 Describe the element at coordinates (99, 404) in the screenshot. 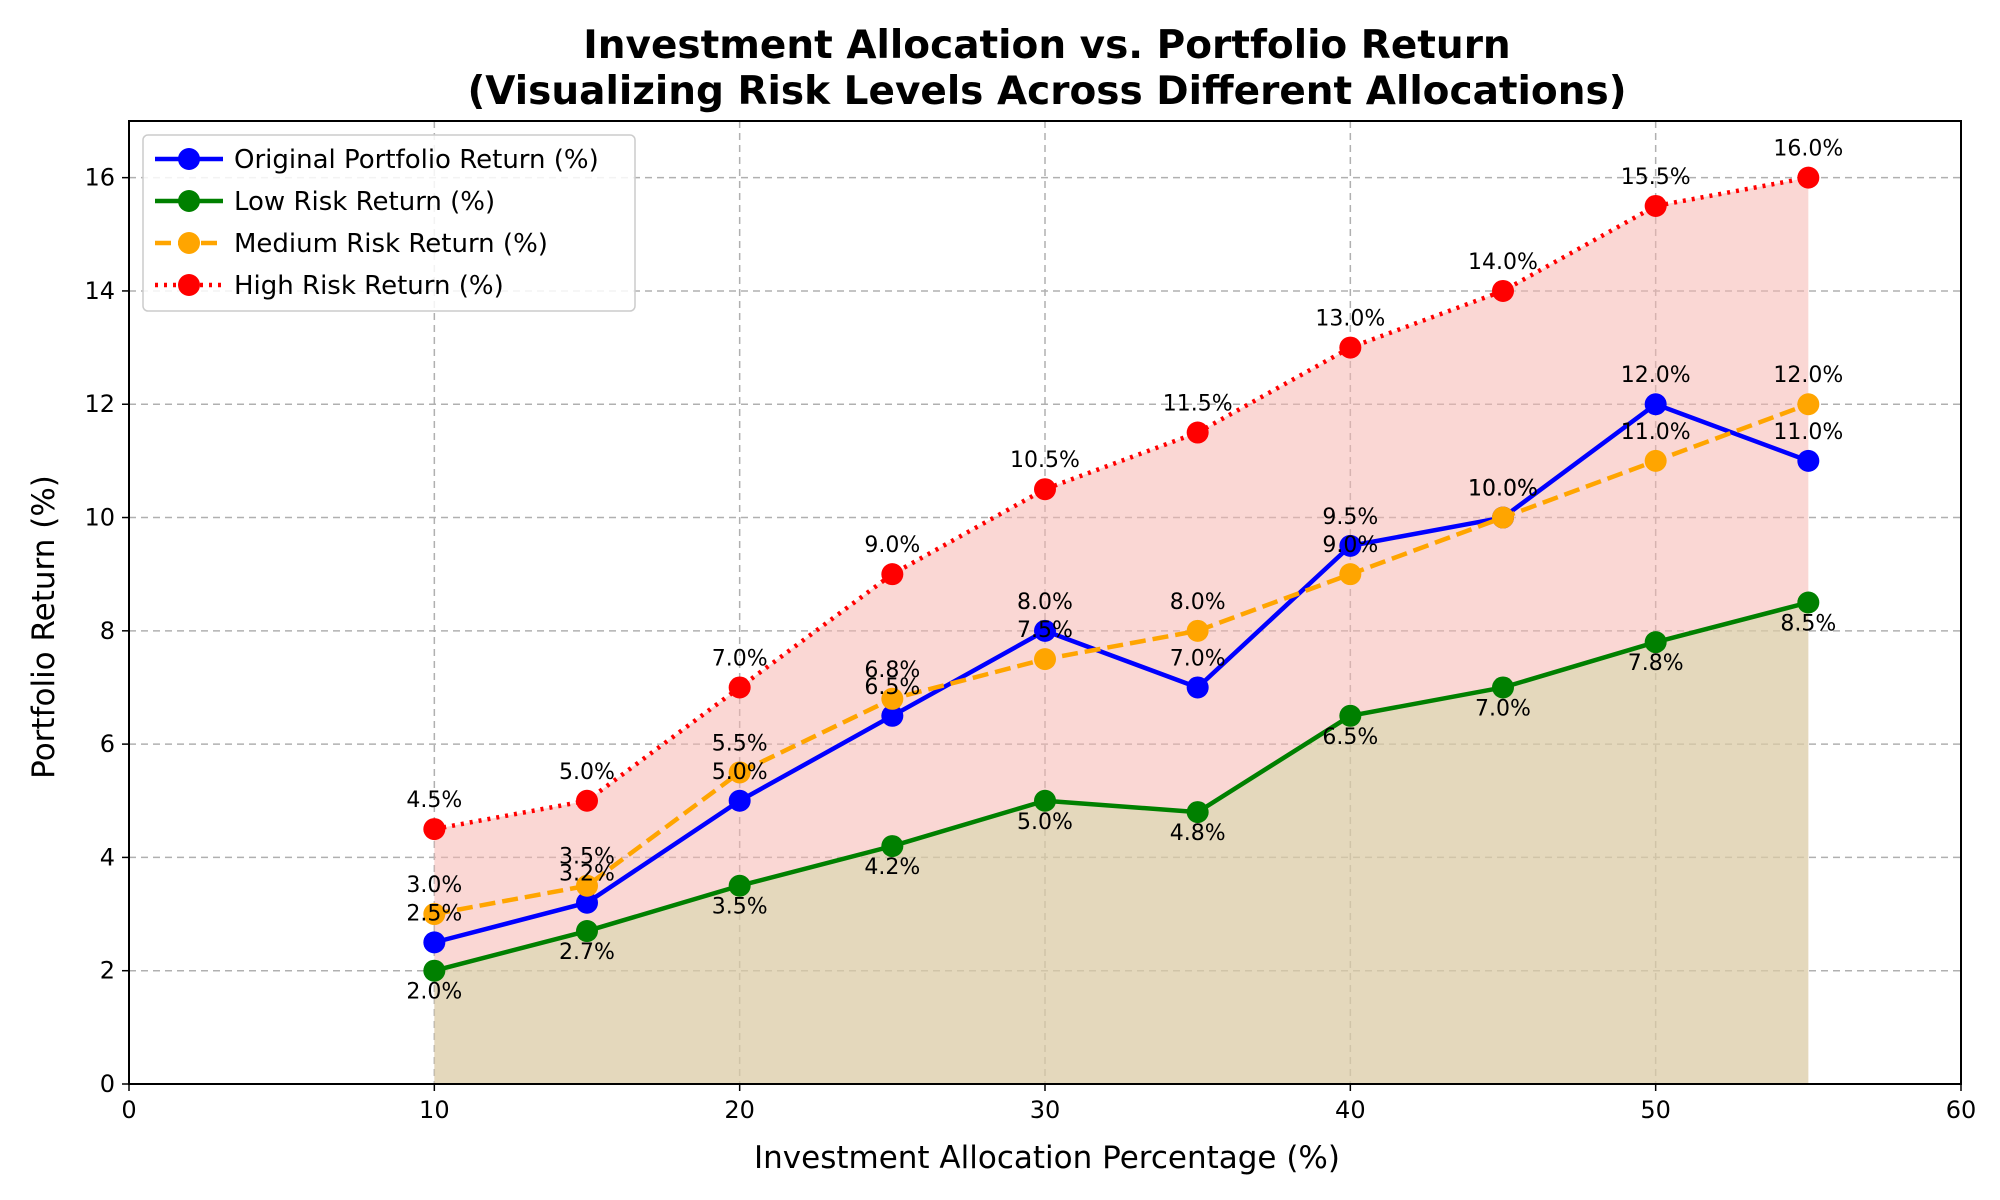

I see `y-tick-label: 12` at that location.